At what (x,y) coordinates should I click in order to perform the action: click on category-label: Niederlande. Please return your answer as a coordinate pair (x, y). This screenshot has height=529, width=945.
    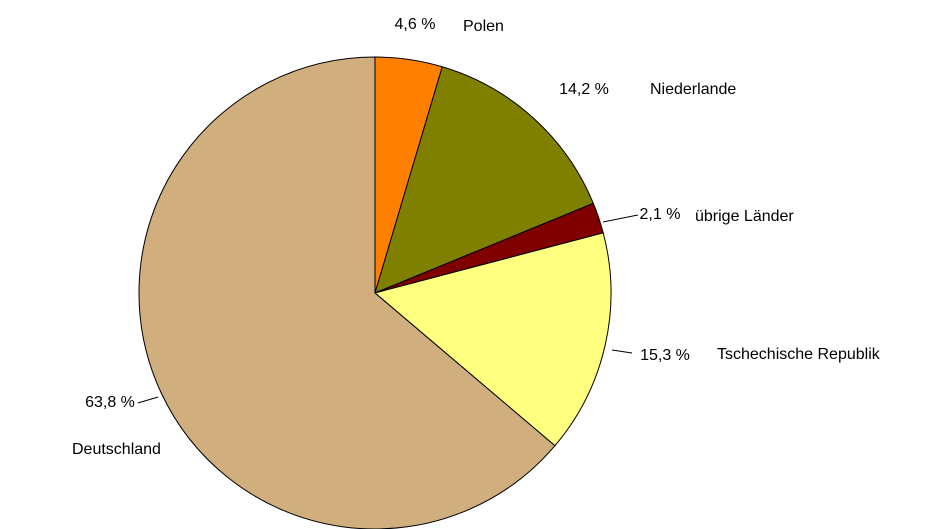
    Looking at the image, I should click on (693, 89).